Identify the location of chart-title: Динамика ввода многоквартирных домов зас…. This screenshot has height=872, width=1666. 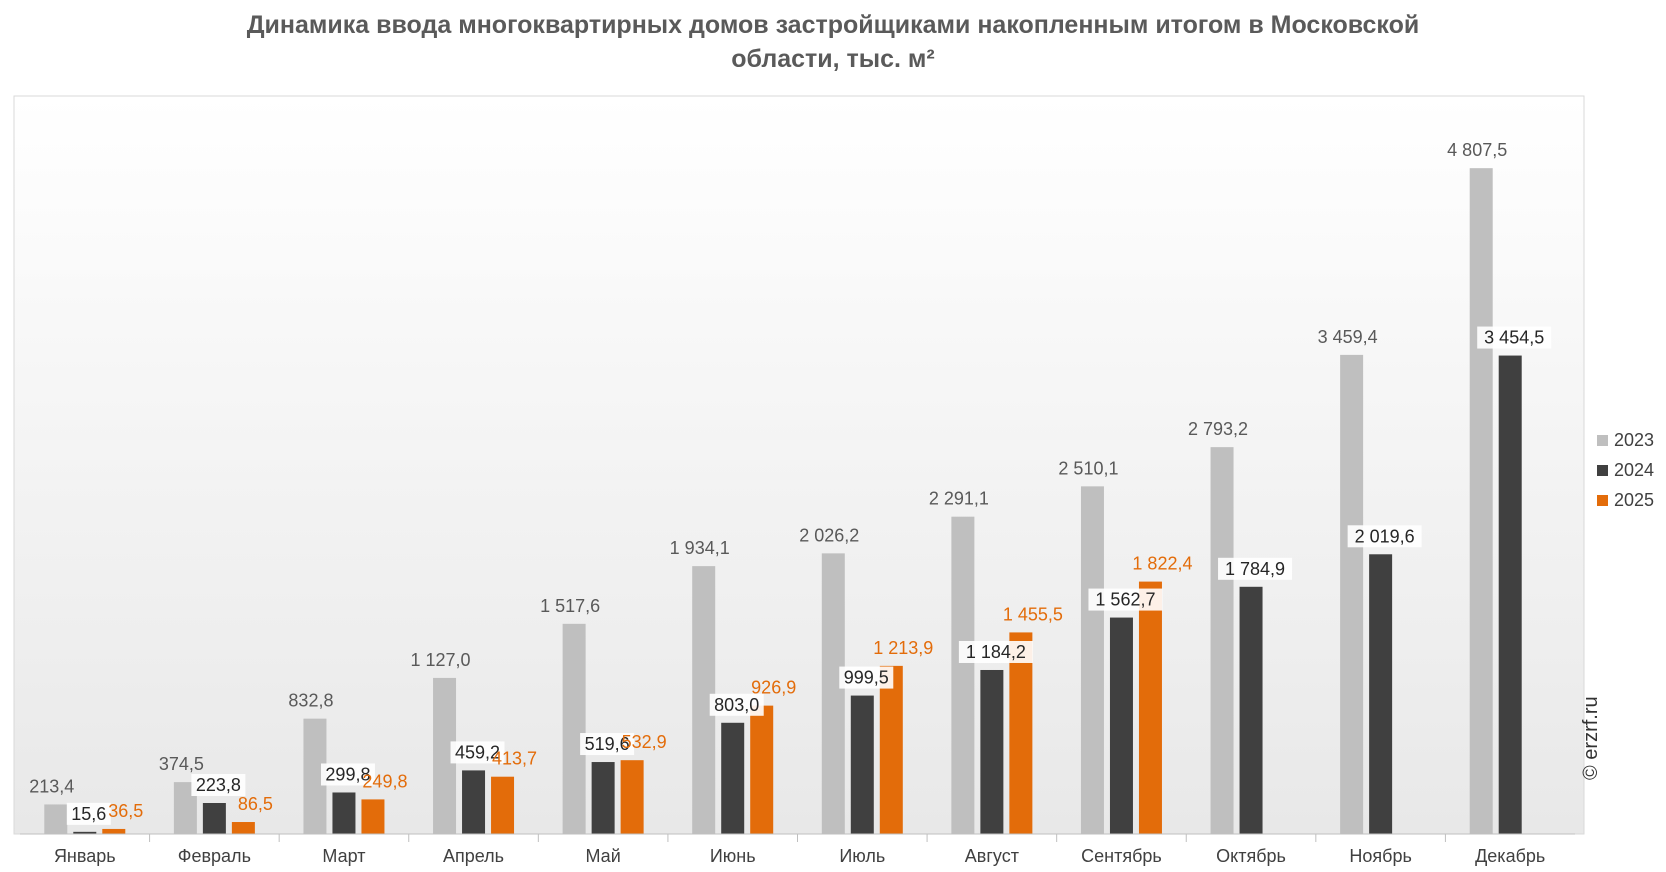
(833, 42).